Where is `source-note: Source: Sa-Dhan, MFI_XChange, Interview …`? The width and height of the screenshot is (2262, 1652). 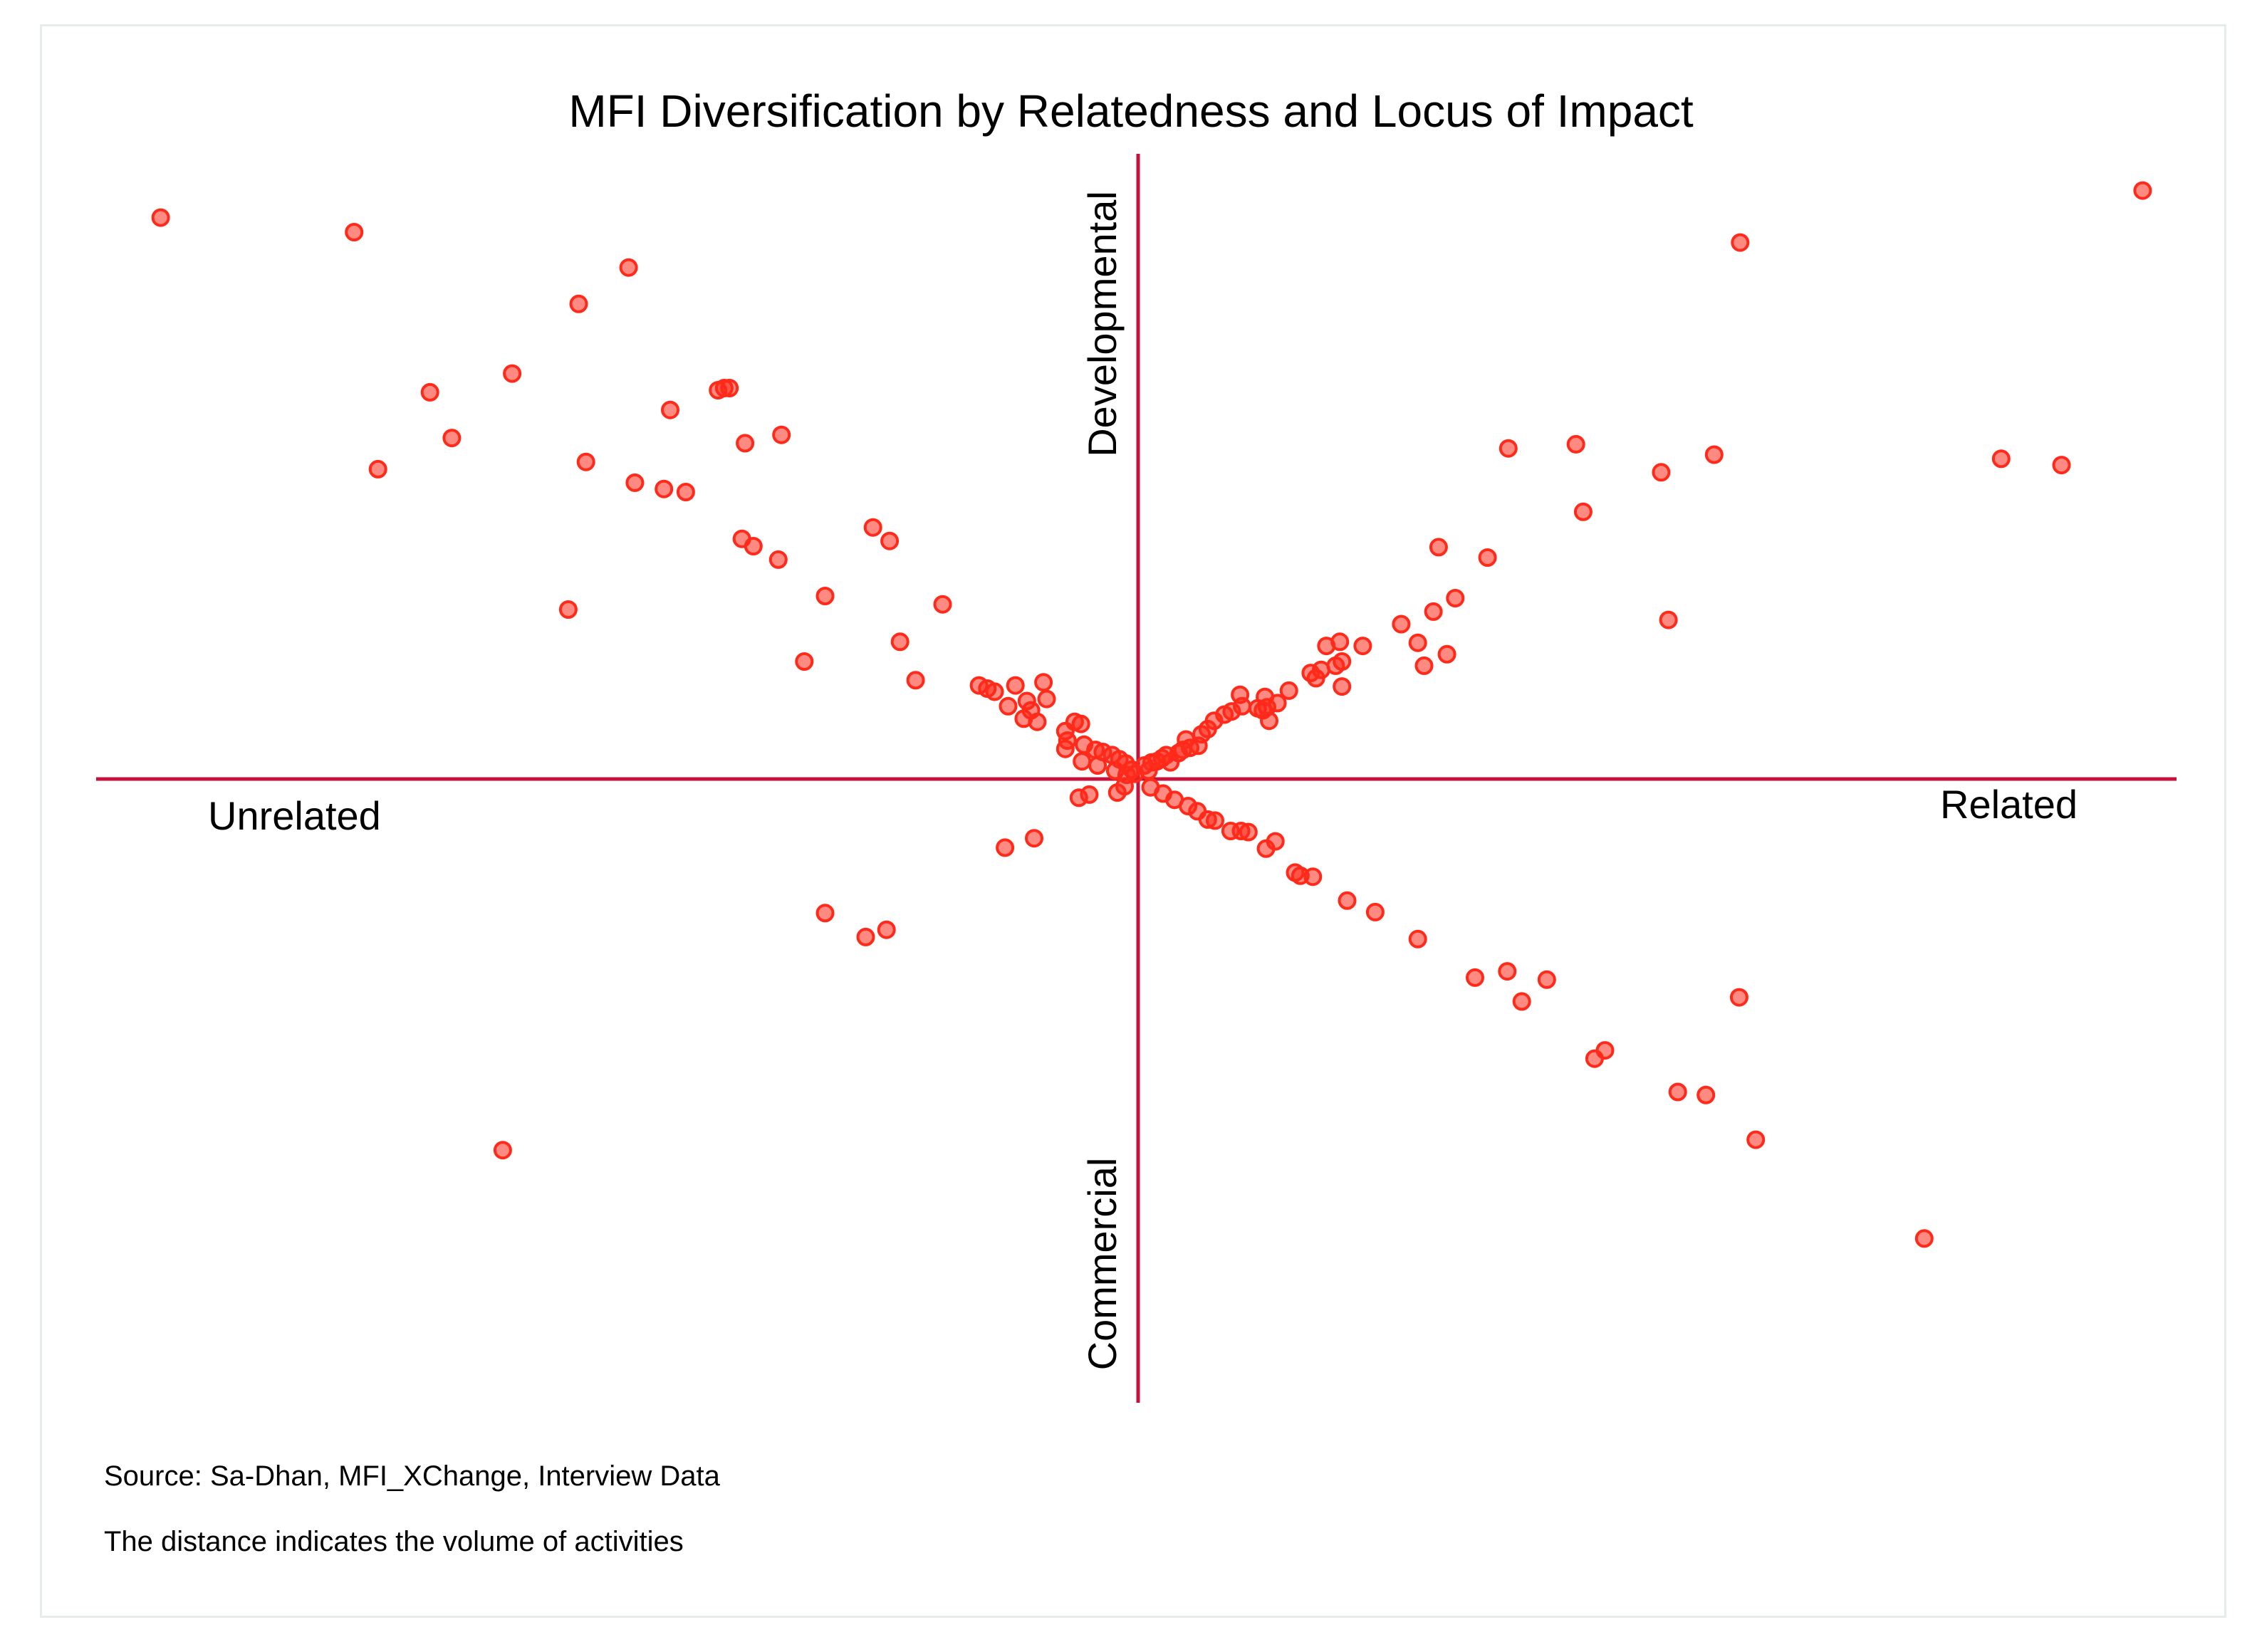 source-note: Source: Sa-Dhan, MFI_XChange, Interview … is located at coordinates (413, 1476).